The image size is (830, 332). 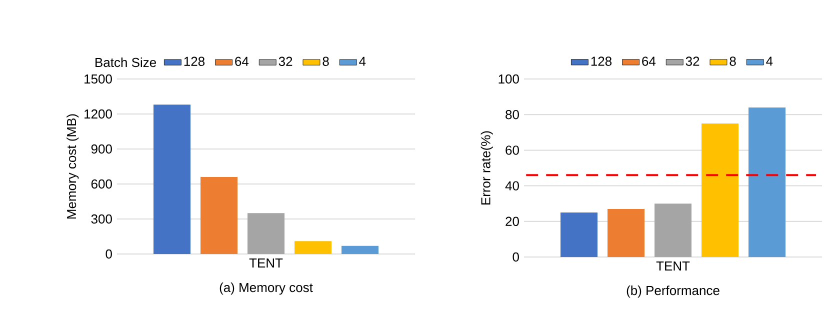 What do you see at coordinates (512, 221) in the screenshot?
I see `y-tick-label: 20` at bounding box center [512, 221].